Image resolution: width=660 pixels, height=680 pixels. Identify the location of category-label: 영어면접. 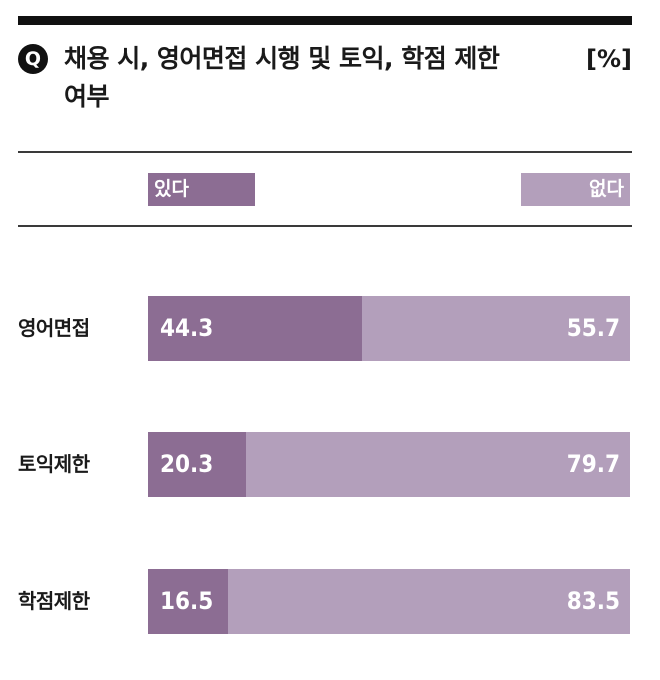
(54, 328).